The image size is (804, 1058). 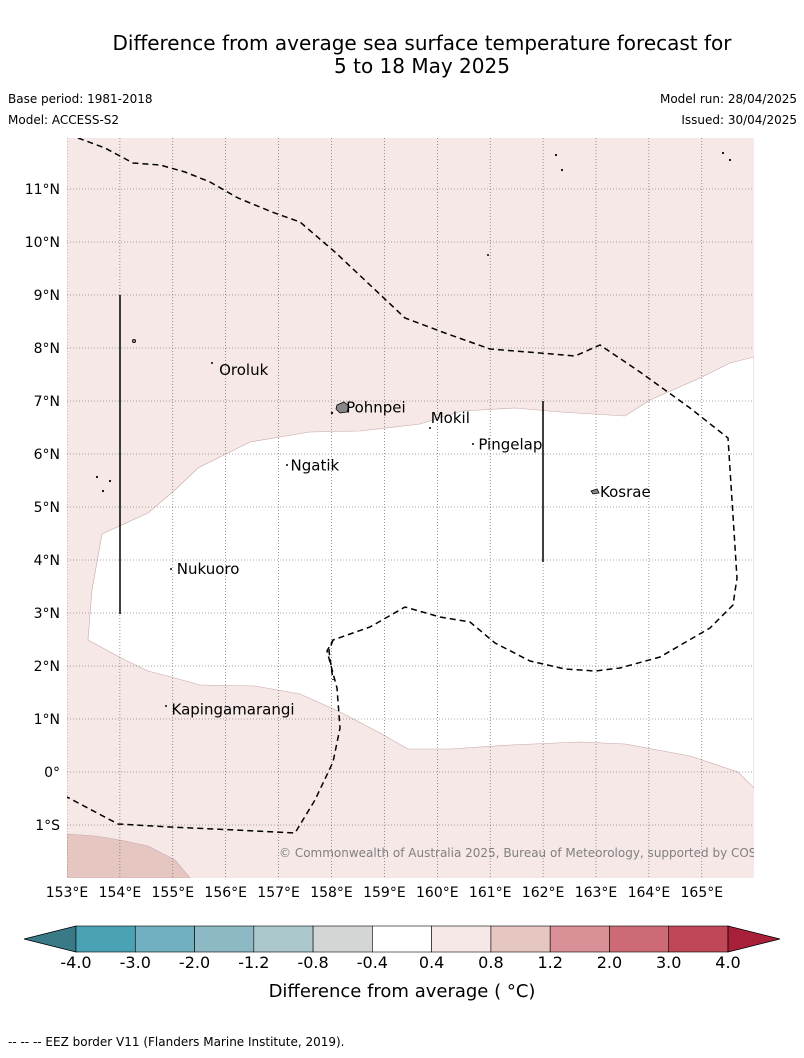 I want to click on moderate-warm-anomaly-region, so click(x=129, y=855).